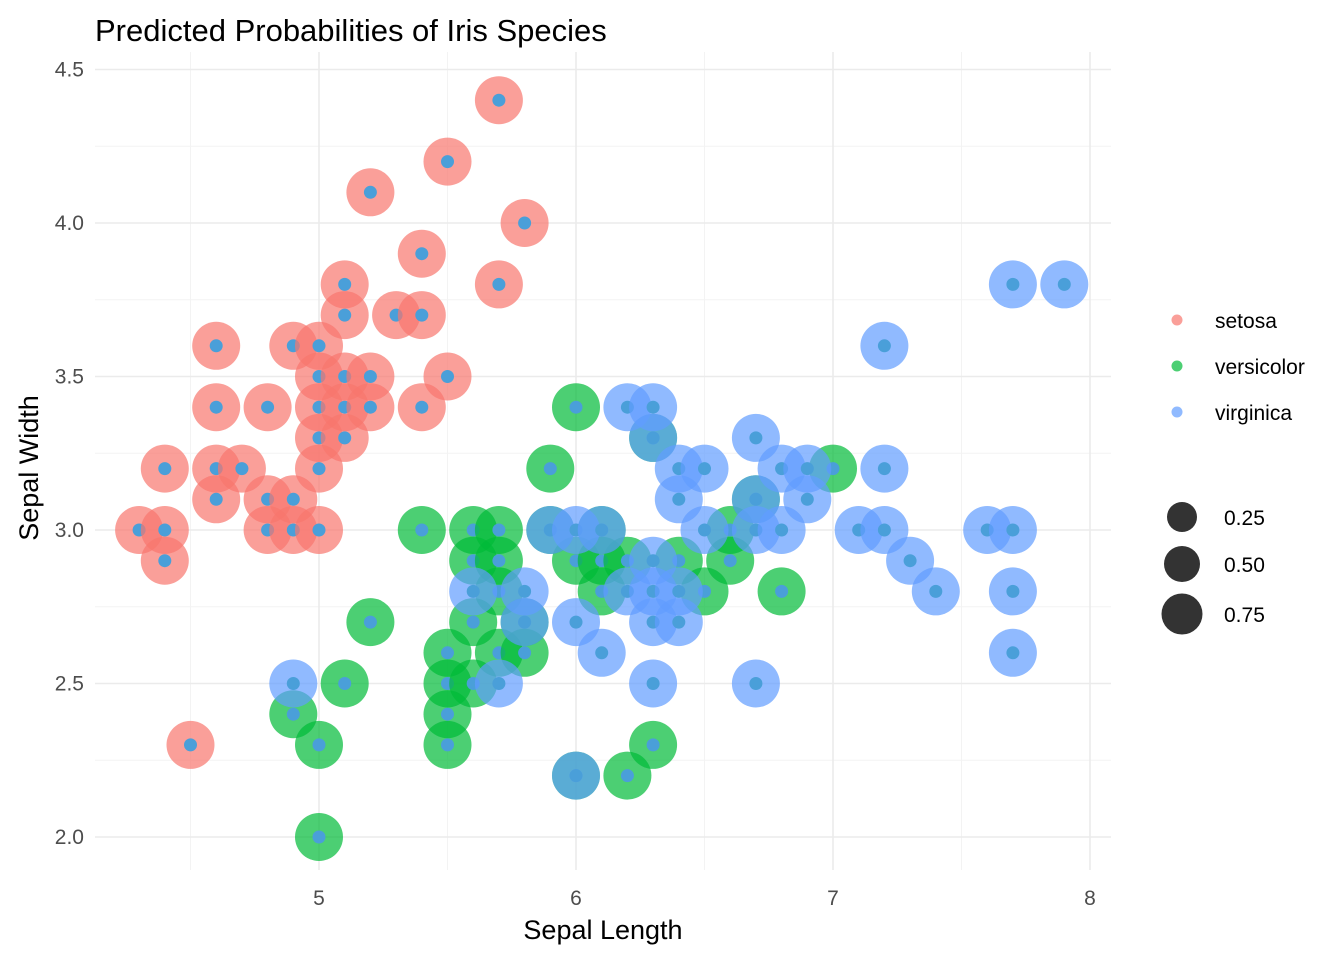 The image size is (1344, 960). Describe the element at coordinates (1253, 413) in the screenshot. I see `legend-label: virginica` at that location.